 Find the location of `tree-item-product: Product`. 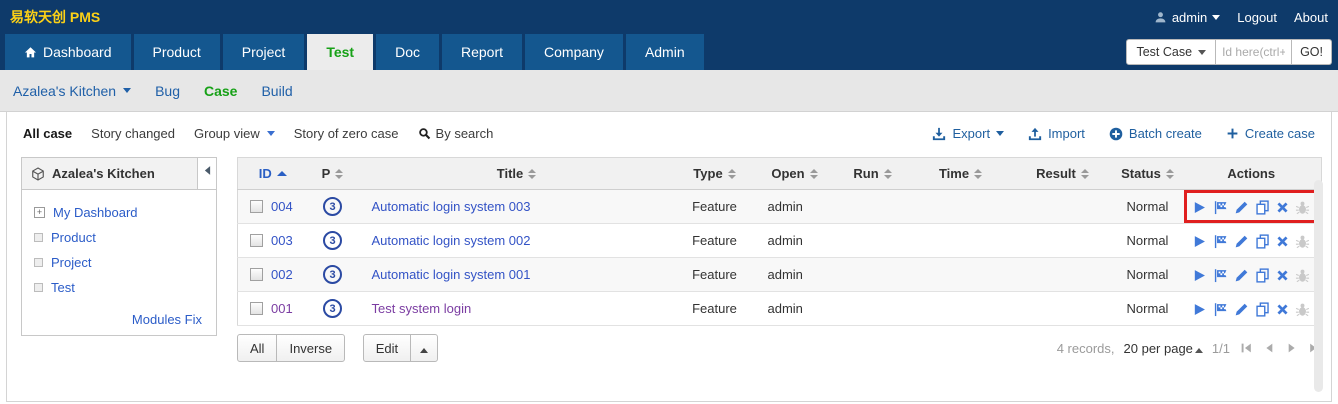

tree-item-product: Product is located at coordinates (119, 237).